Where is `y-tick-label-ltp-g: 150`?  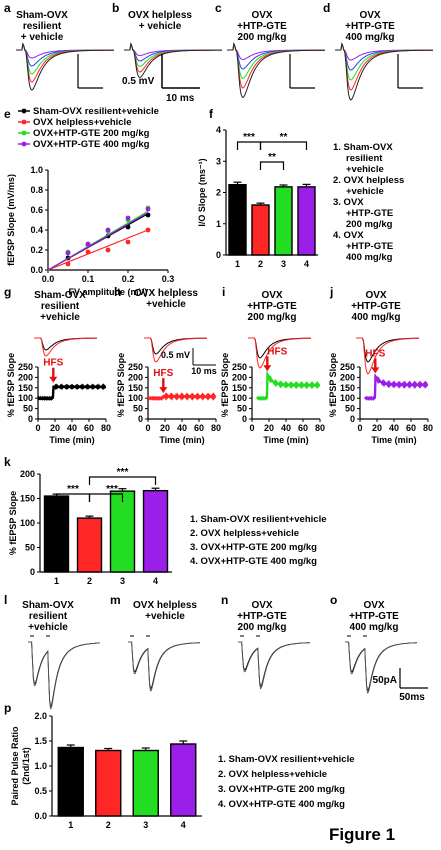
y-tick-label-ltp-g: 150 is located at coordinates (25, 388).